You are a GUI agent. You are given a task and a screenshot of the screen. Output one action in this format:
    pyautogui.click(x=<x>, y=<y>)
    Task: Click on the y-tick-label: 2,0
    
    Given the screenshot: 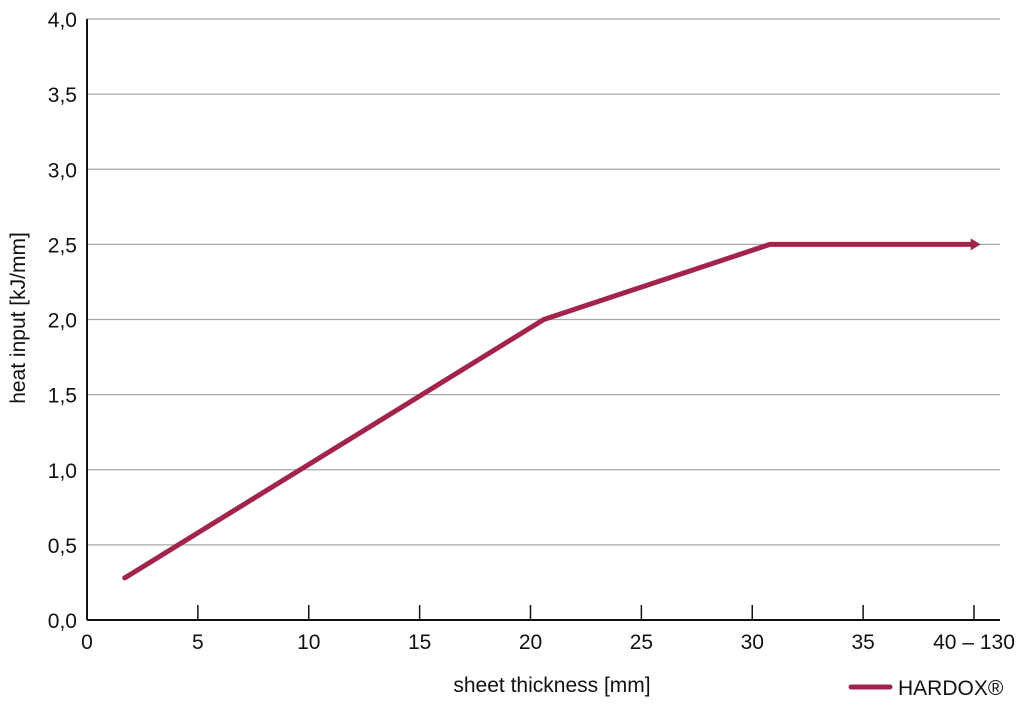 What is the action you would take?
    pyautogui.click(x=62, y=321)
    